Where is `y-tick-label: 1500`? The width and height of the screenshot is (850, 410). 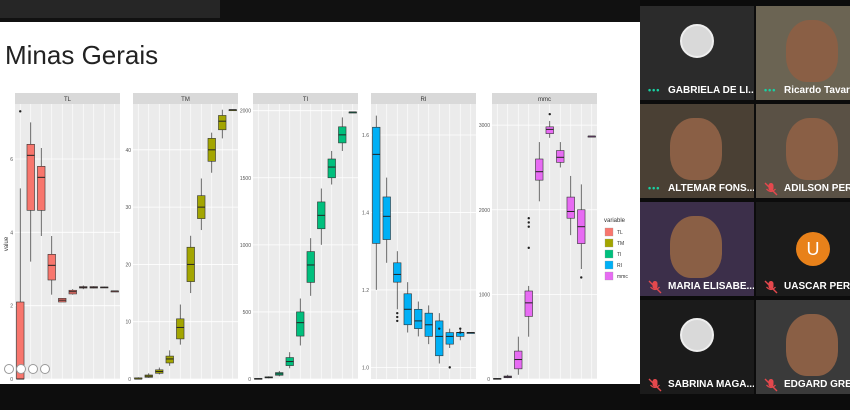
y-tick-label: 1500 is located at coordinates (245, 179).